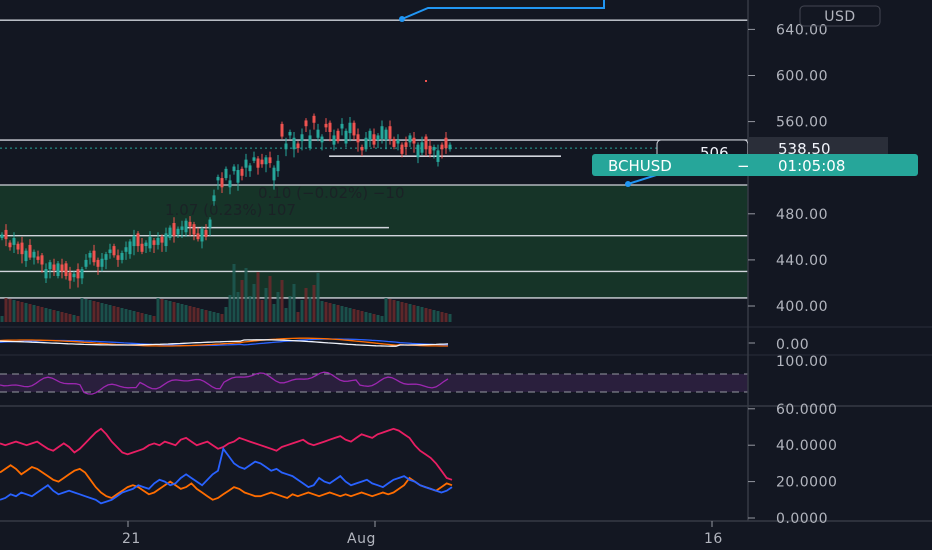 Image resolution: width=932 pixels, height=550 pixels. I want to click on time-tick-aug: Aug, so click(361, 539).